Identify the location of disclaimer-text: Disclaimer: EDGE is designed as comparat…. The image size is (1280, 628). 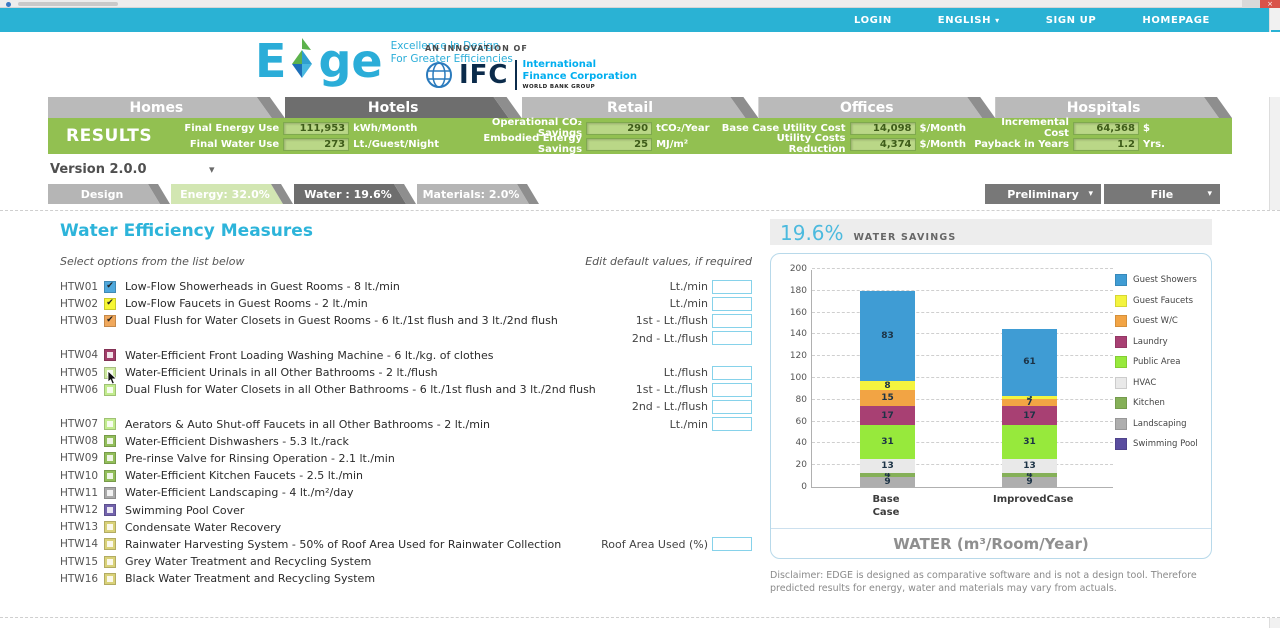
(983, 582).